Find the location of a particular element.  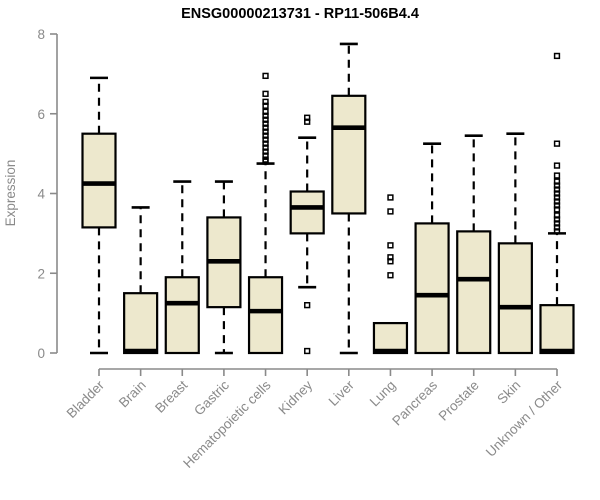

y-tick-label: 2 is located at coordinates (41, 273).